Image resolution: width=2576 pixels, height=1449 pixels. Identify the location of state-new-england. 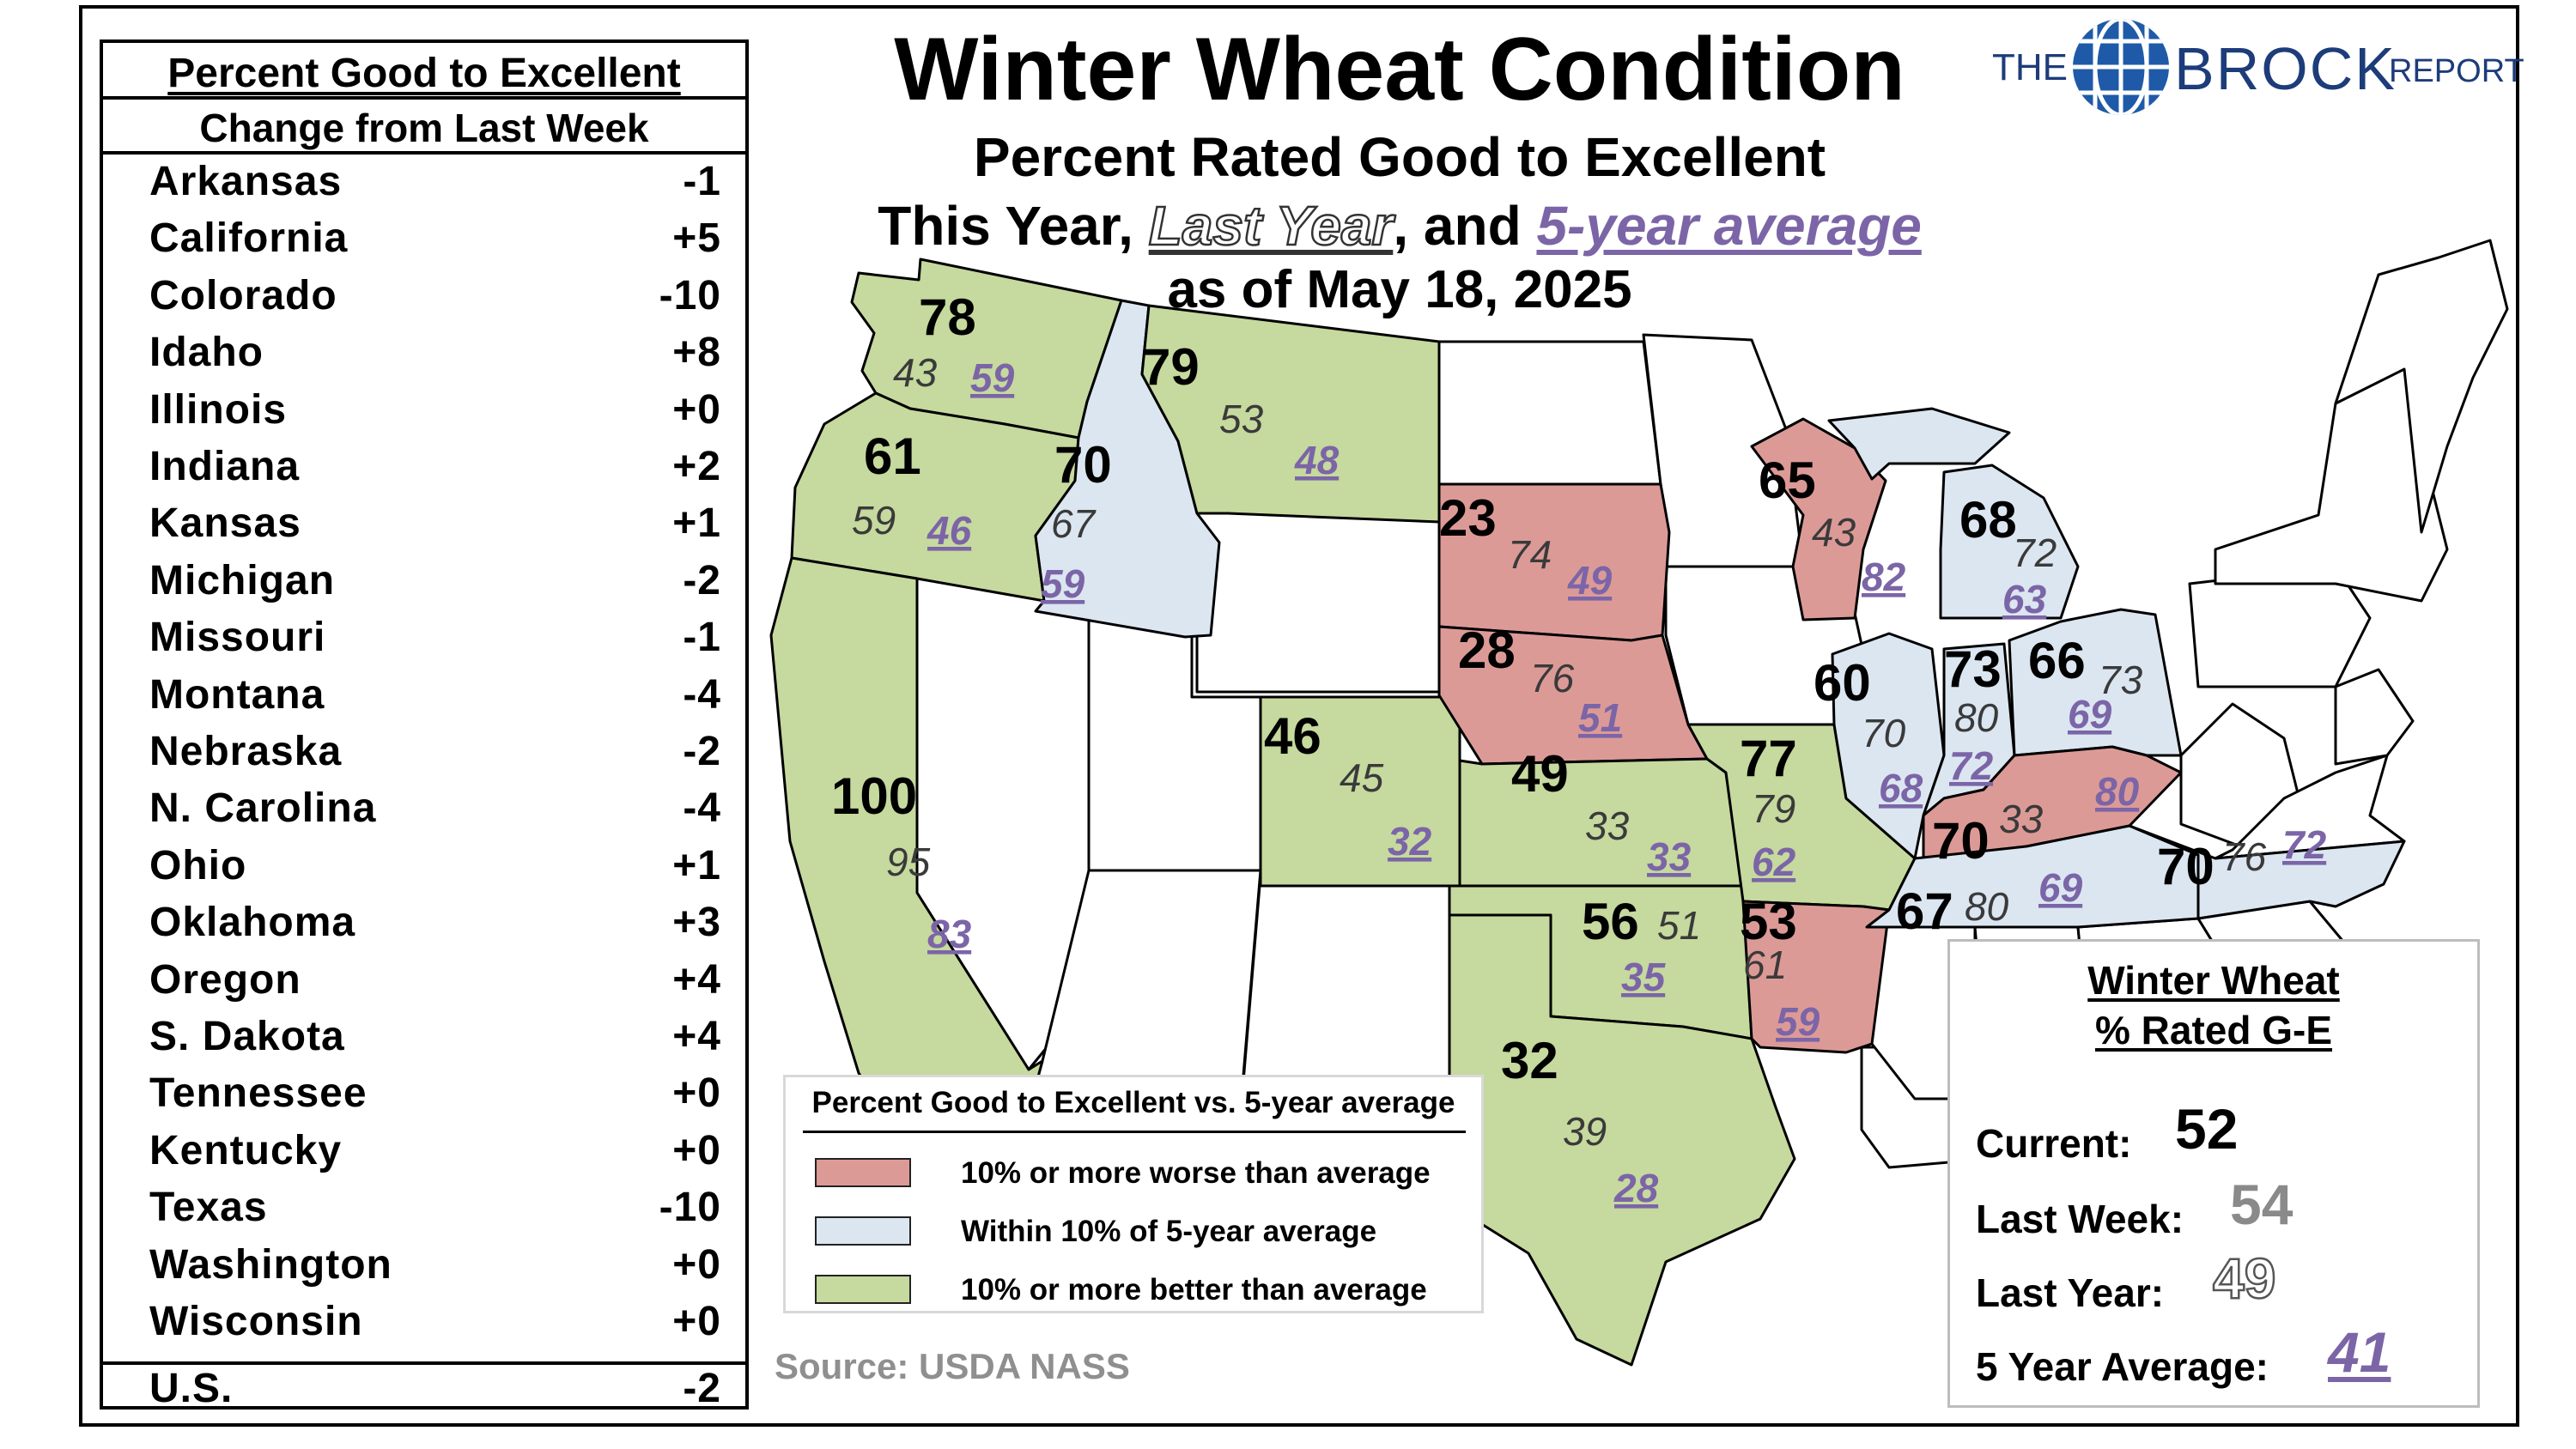
(2421, 386).